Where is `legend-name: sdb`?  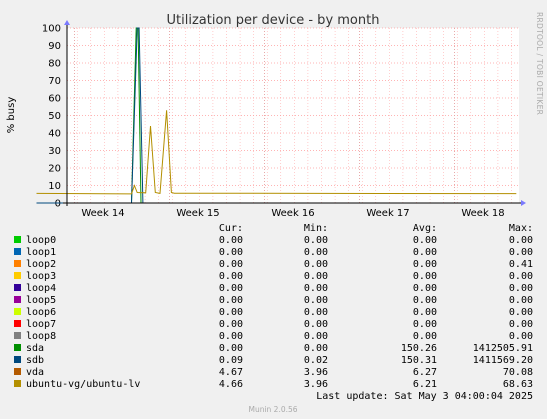
legend-name: sdb is located at coordinates (35, 360).